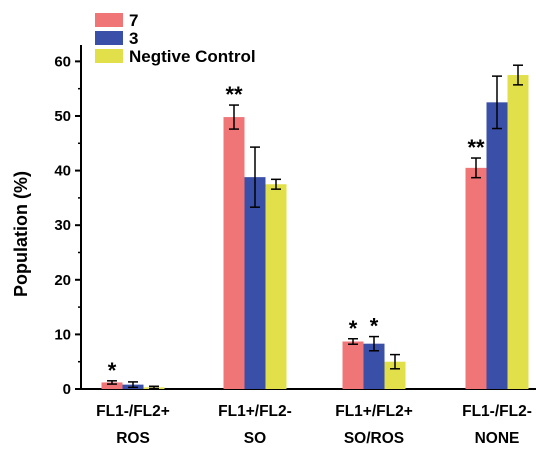 This screenshot has height=452, width=536. I want to click on y-axis-title: Population (%), so click(21, 234).